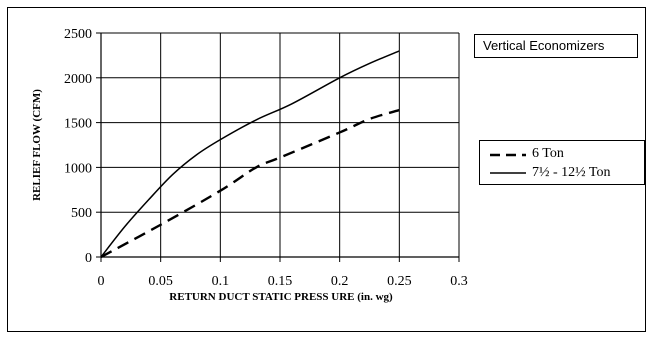  I want to click on x-tick-label: 0.3, so click(459, 281).